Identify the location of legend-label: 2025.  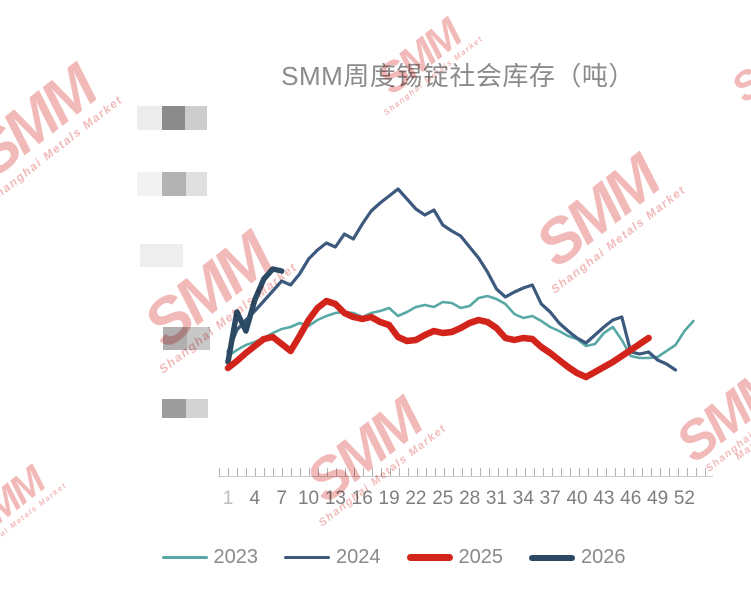
(481, 557).